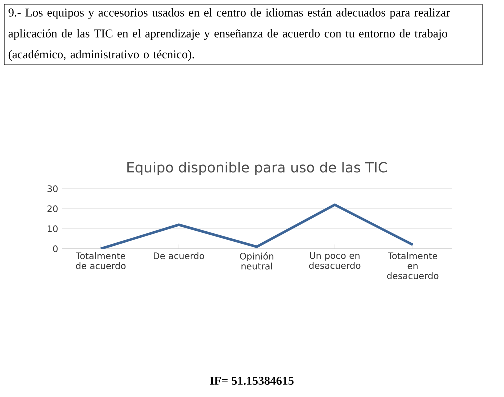 The height and width of the screenshot is (397, 504). Describe the element at coordinates (252, 381) in the screenshot. I see `text: IF= 51.15384615` at that location.